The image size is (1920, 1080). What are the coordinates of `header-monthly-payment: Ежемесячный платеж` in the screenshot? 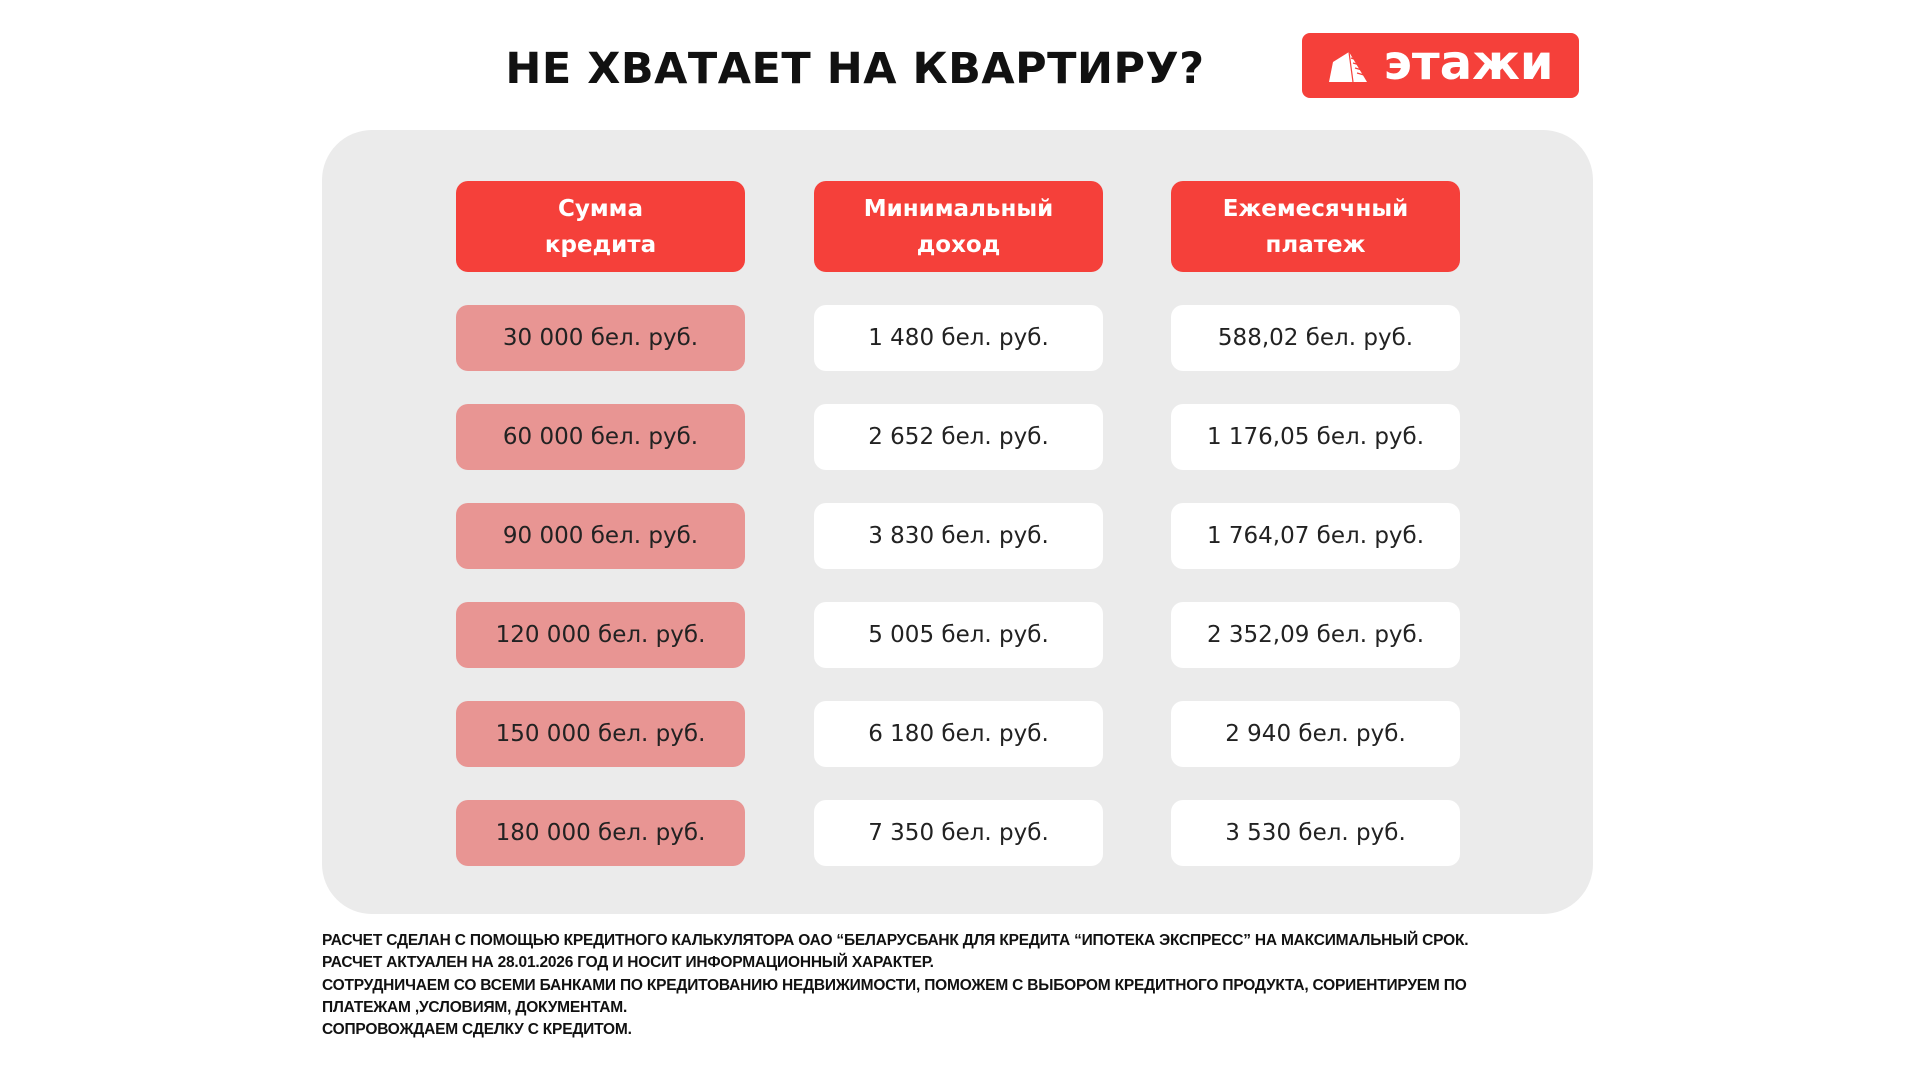 It's located at (1315, 226).